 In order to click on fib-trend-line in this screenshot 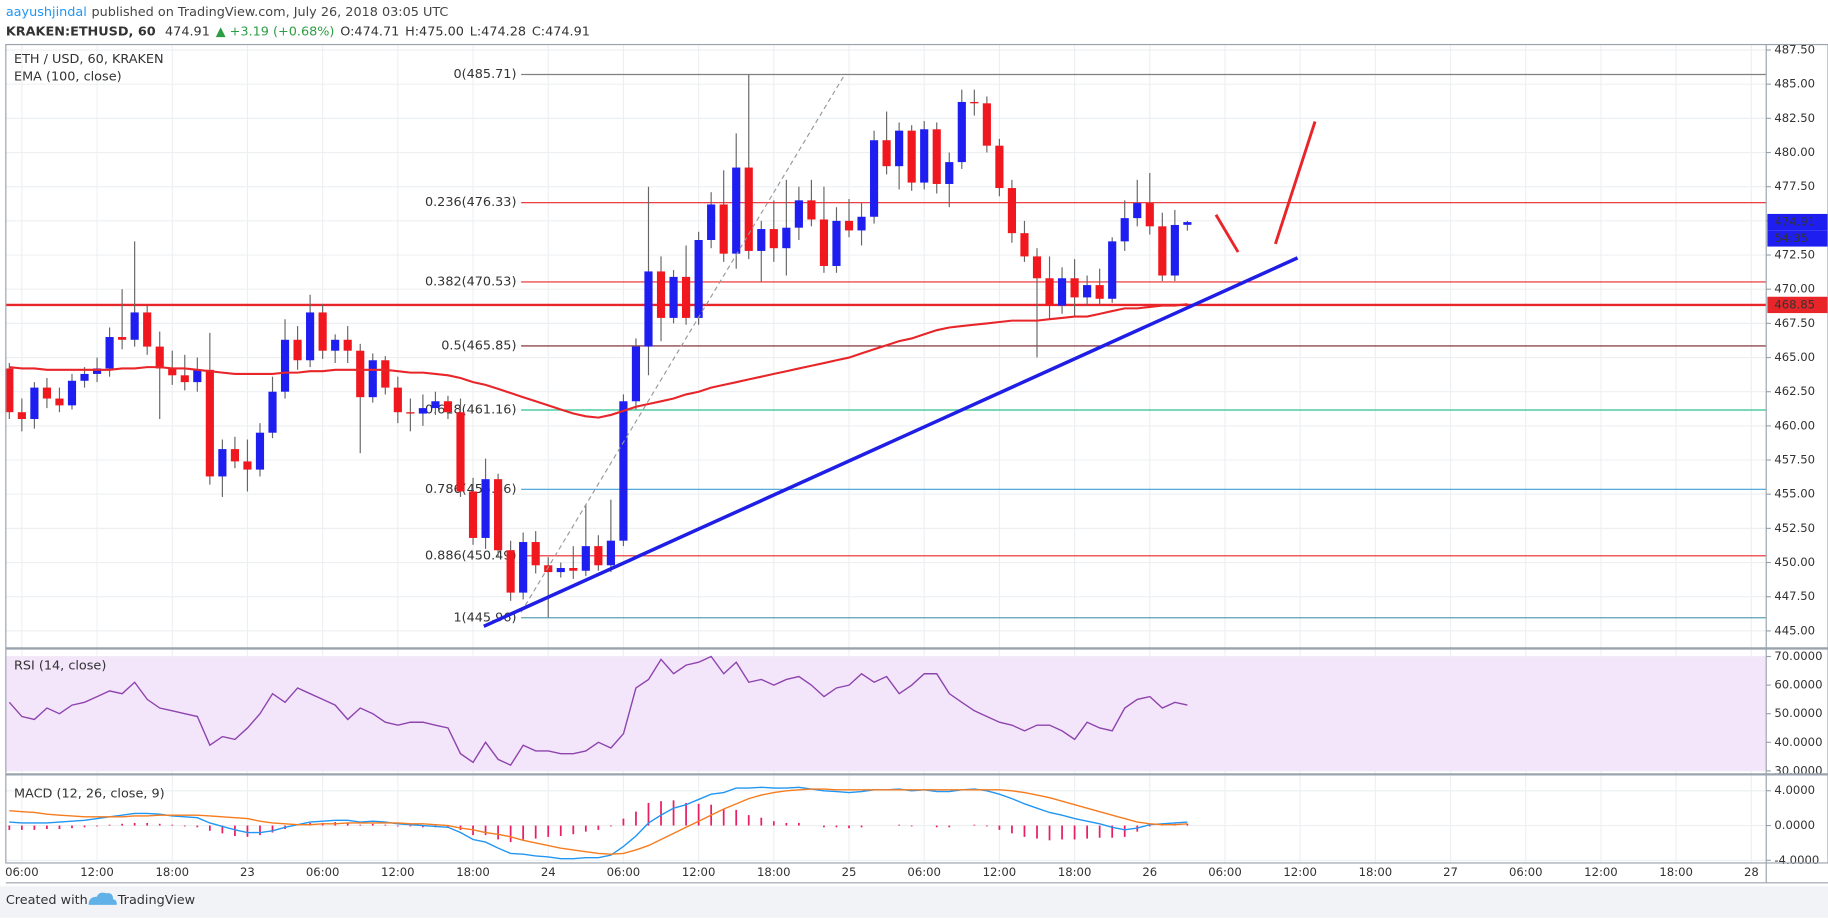, I will do `click(683, 343)`.